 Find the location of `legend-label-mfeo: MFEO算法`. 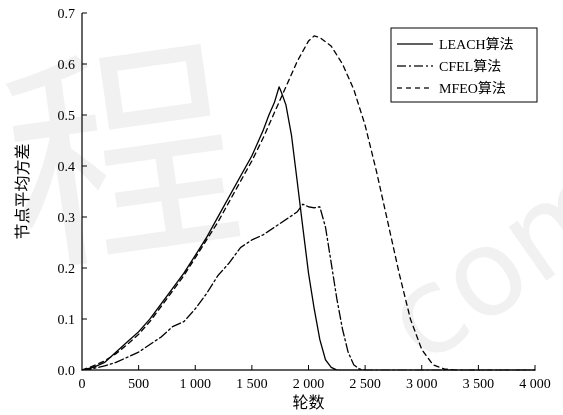

legend-label-mfeo: MFEO算法 is located at coordinates (472, 89).